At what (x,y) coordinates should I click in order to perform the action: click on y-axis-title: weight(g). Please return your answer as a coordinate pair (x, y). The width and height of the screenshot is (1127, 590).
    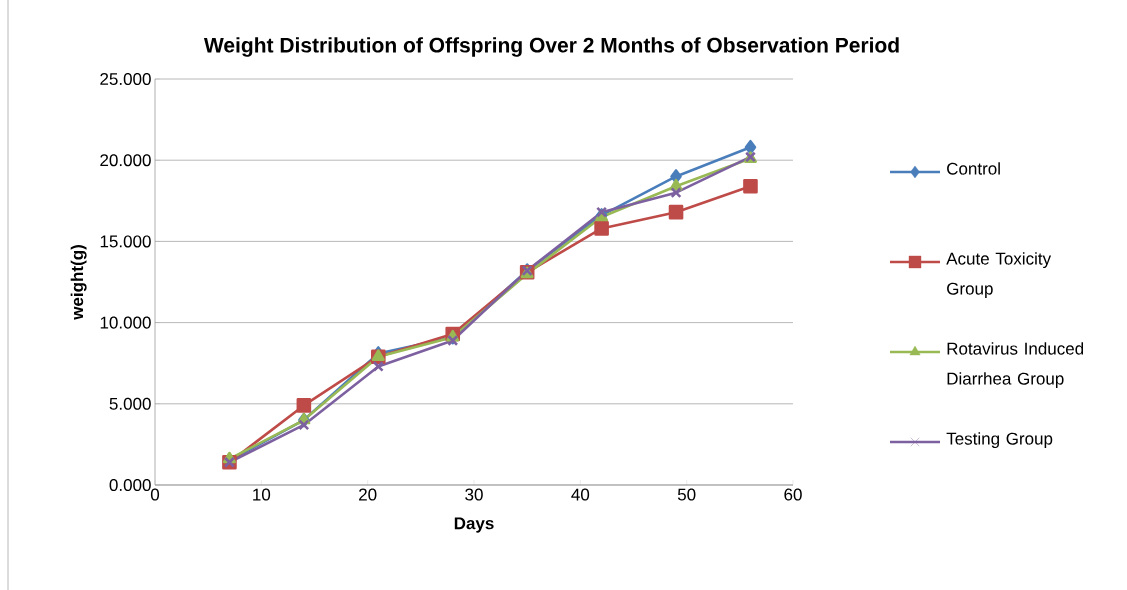
    Looking at the image, I should click on (78, 282).